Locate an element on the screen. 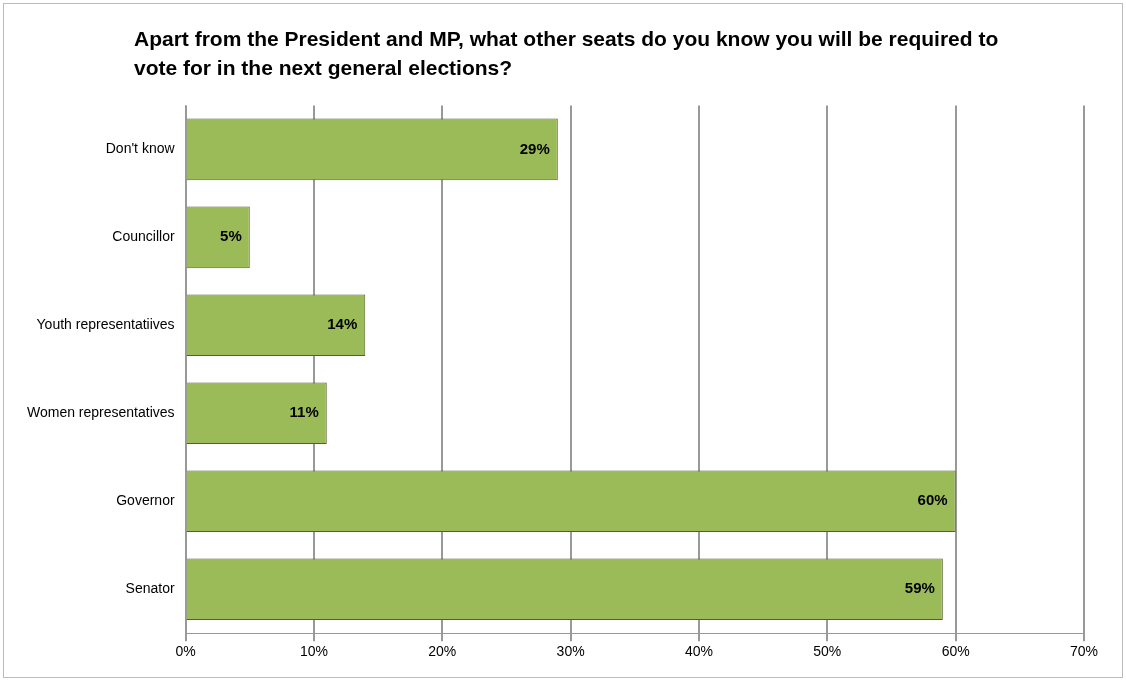  y-tick-label: Governor is located at coordinates (145, 500).